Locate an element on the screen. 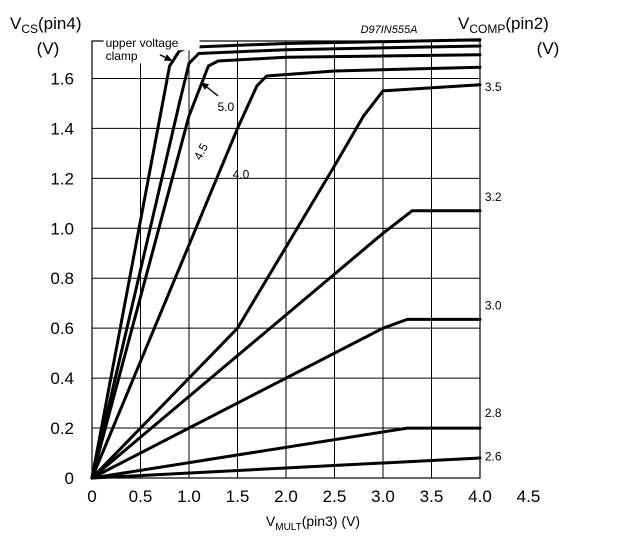  x-tick-label: 2.5 is located at coordinates (335, 496).